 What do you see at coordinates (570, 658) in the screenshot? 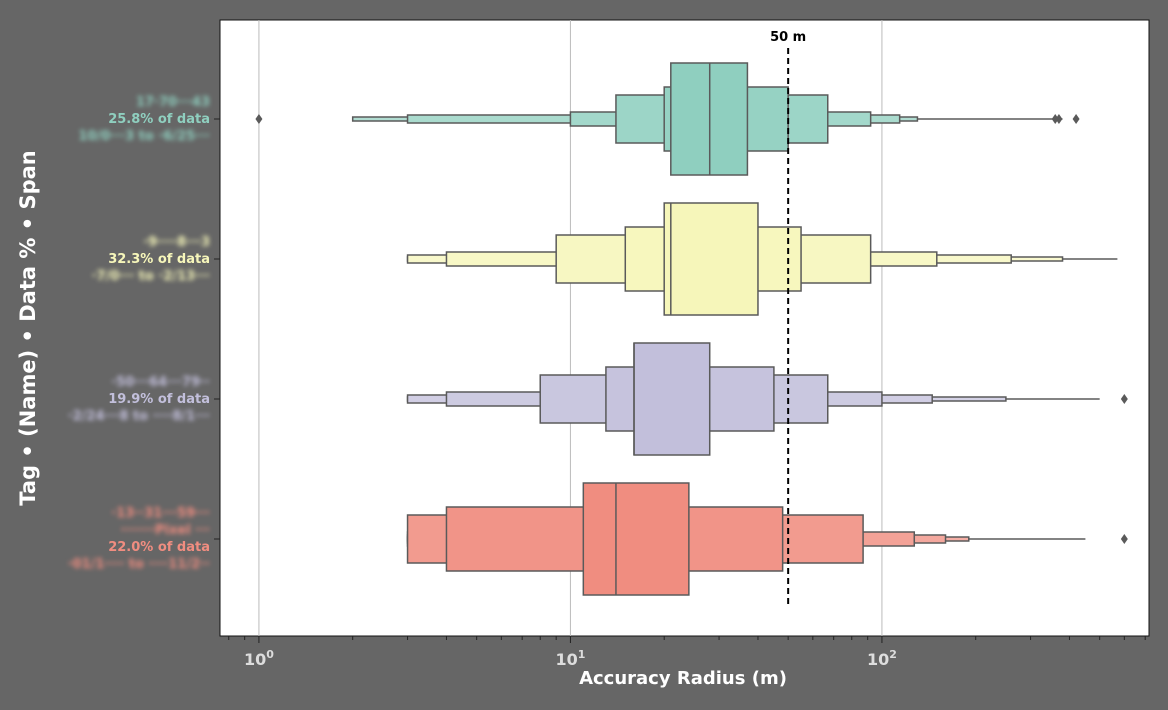
I see `x-tick-label-1: 101` at bounding box center [570, 658].